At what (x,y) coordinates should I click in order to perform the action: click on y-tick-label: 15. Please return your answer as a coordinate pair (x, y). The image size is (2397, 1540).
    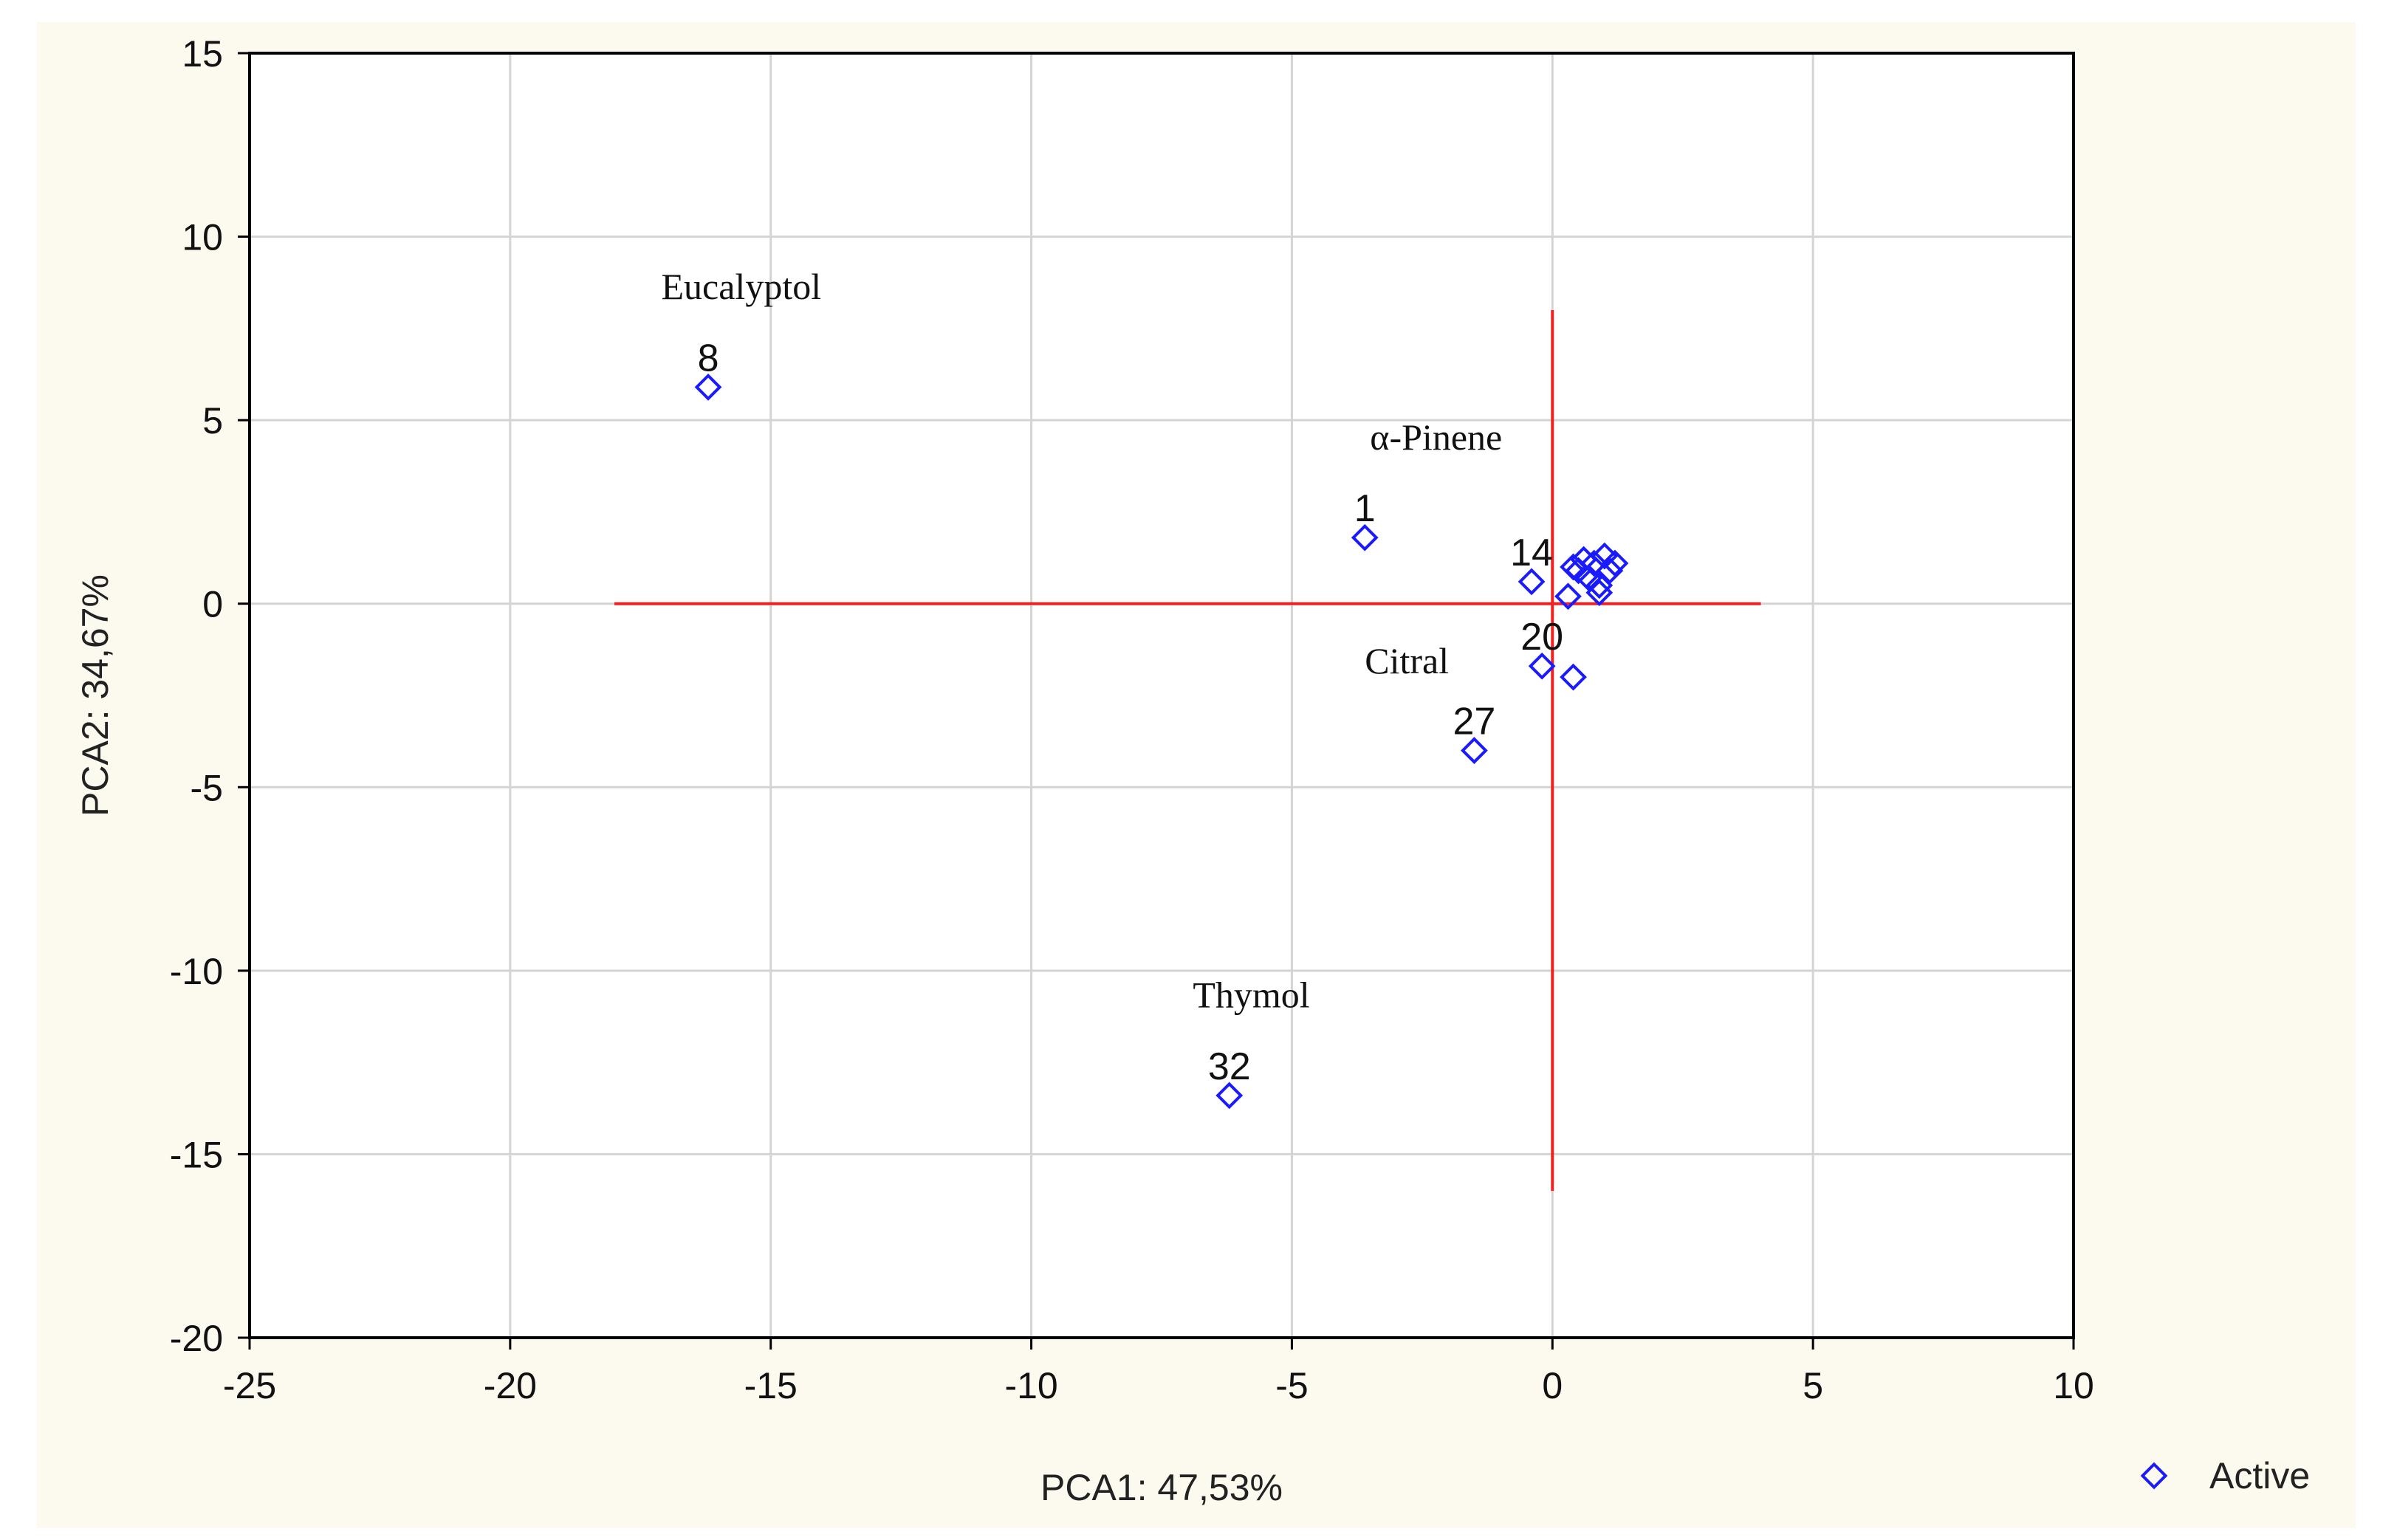
    Looking at the image, I should click on (202, 54).